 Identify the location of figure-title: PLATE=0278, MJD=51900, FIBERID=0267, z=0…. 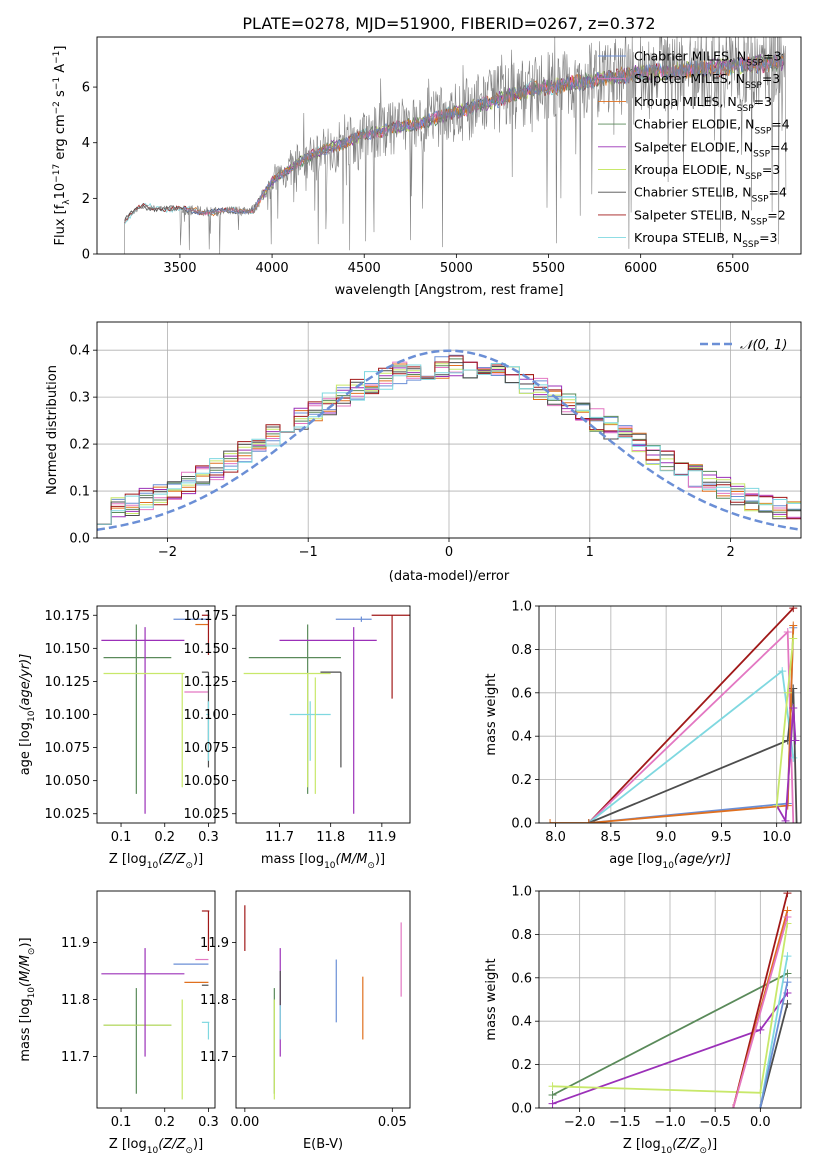
(448, 23).